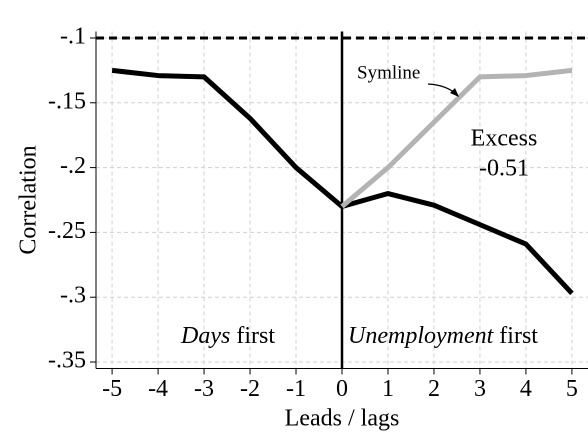 The width and height of the screenshot is (588, 444). Describe the element at coordinates (454, 92) in the screenshot. I see `arrowhead` at that location.